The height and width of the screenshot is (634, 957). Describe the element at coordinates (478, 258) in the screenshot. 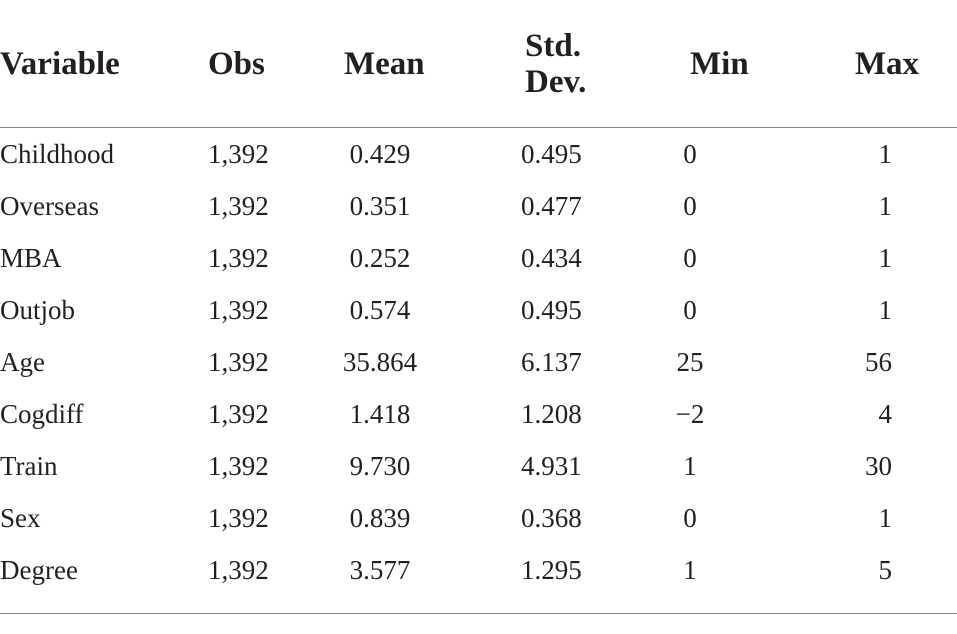

I see `table-row: MBA 1,392 0.252 0.434 0 1` at that location.